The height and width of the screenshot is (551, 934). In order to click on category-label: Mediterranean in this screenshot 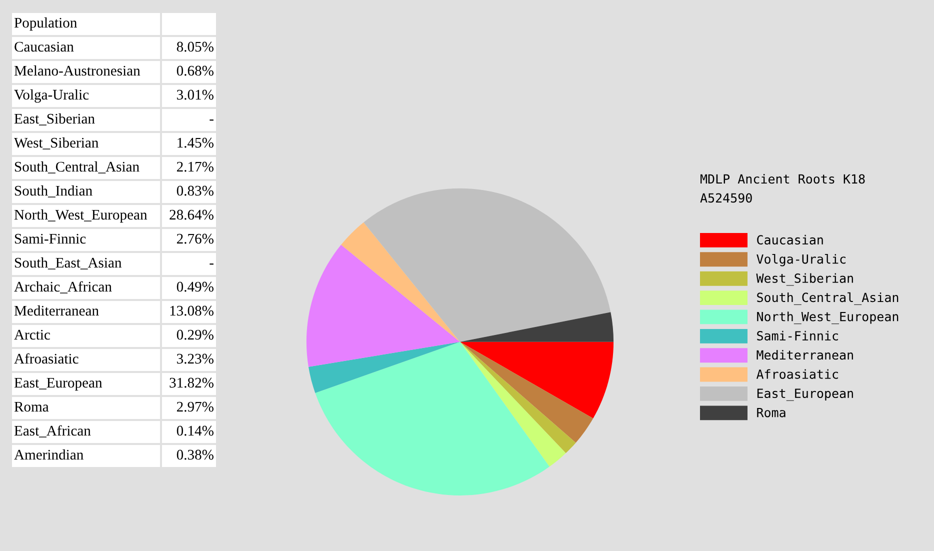, I will do `click(56, 310)`.